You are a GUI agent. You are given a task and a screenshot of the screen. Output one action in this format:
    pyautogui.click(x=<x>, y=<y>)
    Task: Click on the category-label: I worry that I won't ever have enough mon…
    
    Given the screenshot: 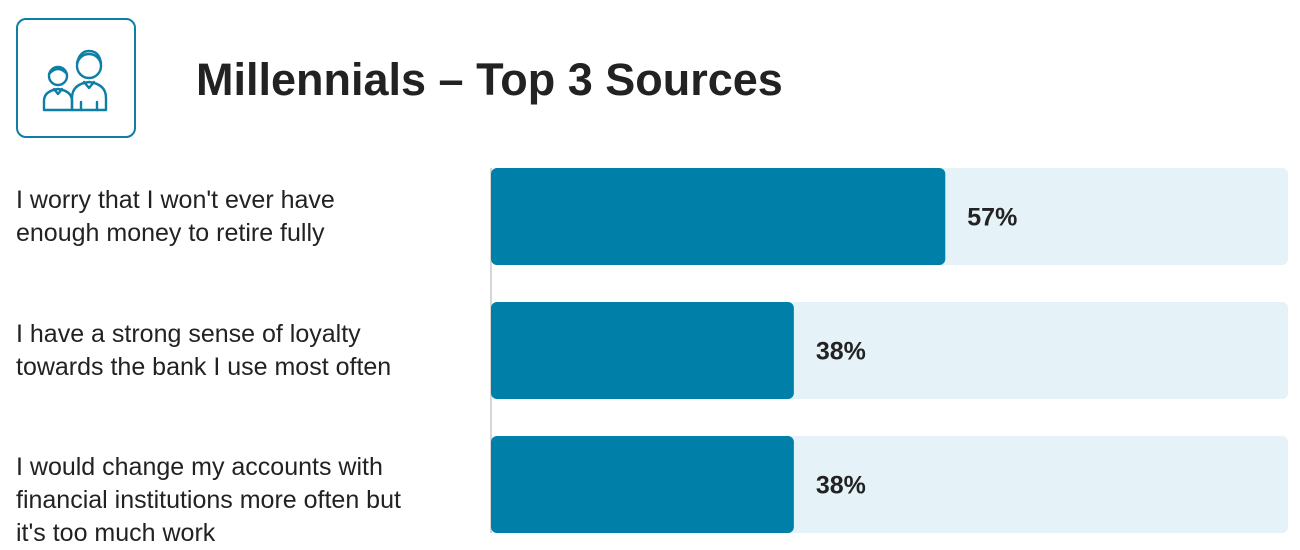 What is the action you would take?
    pyautogui.click(x=246, y=217)
    